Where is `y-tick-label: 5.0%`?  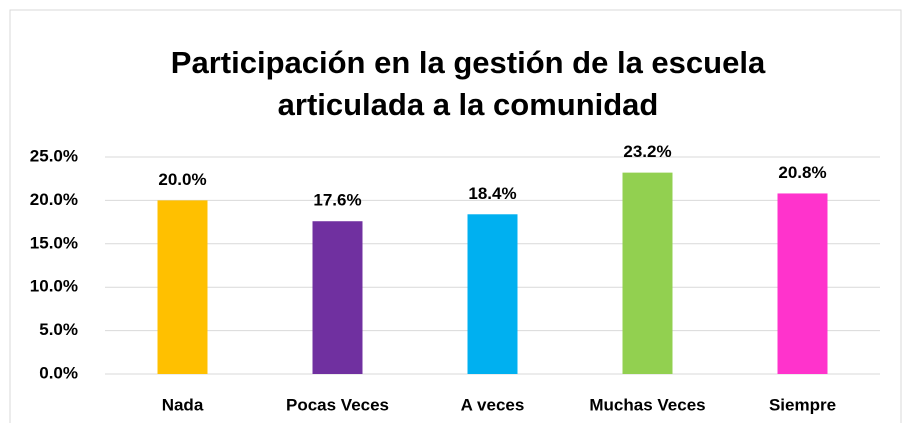 y-tick-label: 5.0% is located at coordinates (58, 329).